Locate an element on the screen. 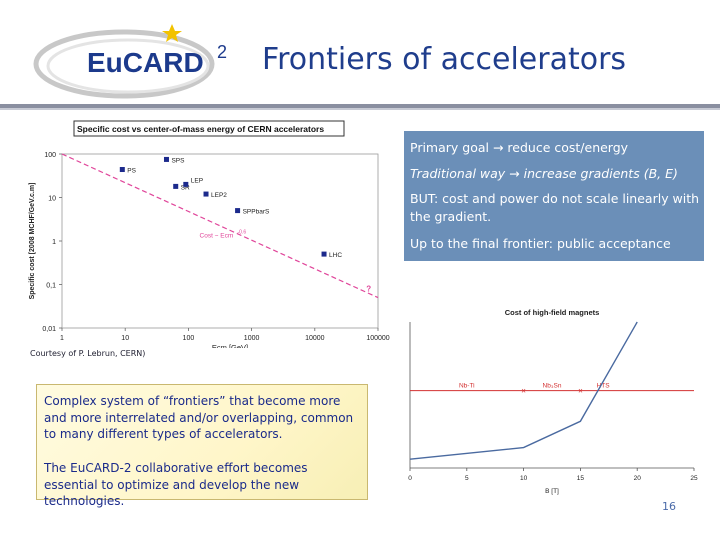 This screenshot has width=720, height=540. chart1-point-label: ? is located at coordinates (368, 289).